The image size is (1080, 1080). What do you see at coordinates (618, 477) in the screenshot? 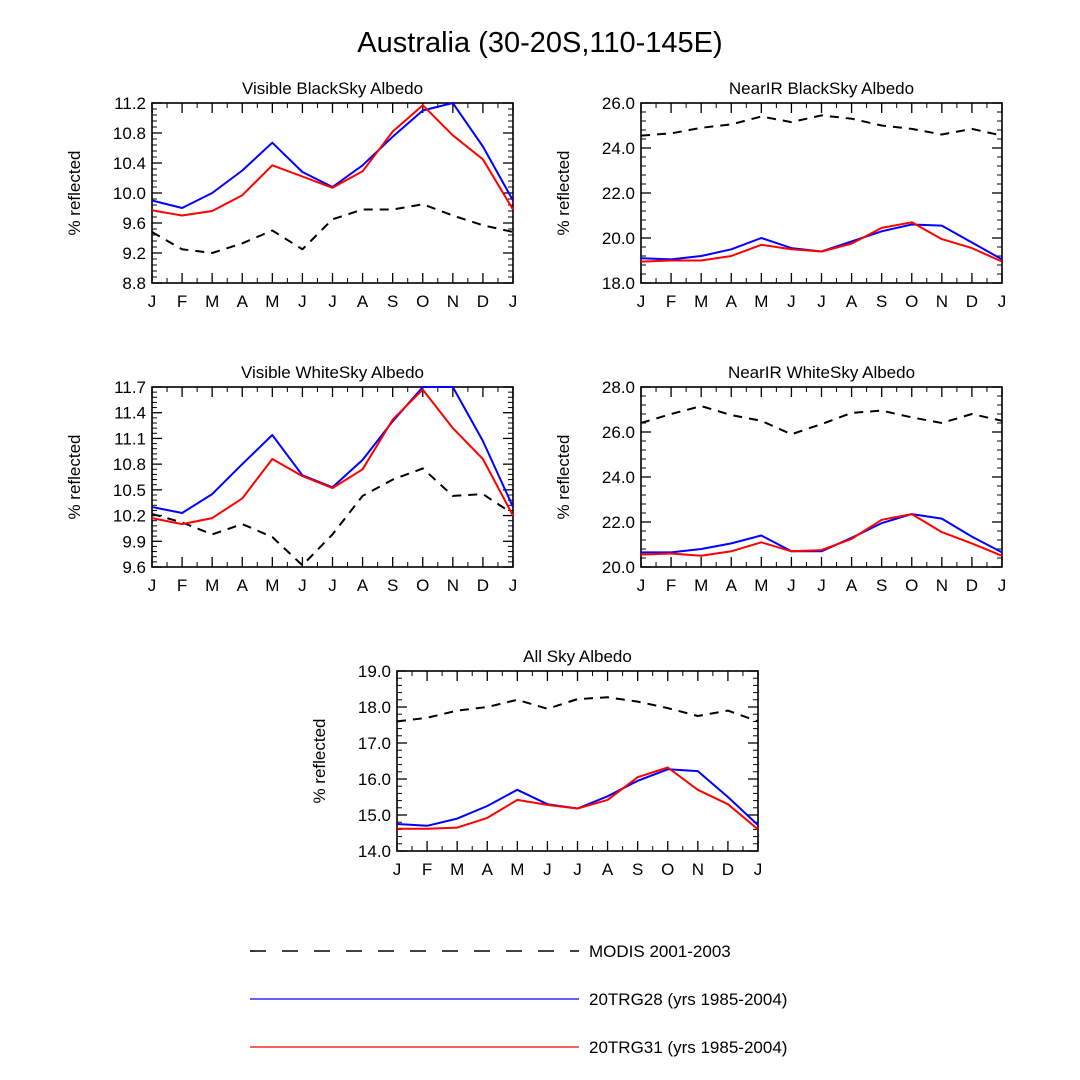
I see `y-tick-label: 24.0` at bounding box center [618, 477].